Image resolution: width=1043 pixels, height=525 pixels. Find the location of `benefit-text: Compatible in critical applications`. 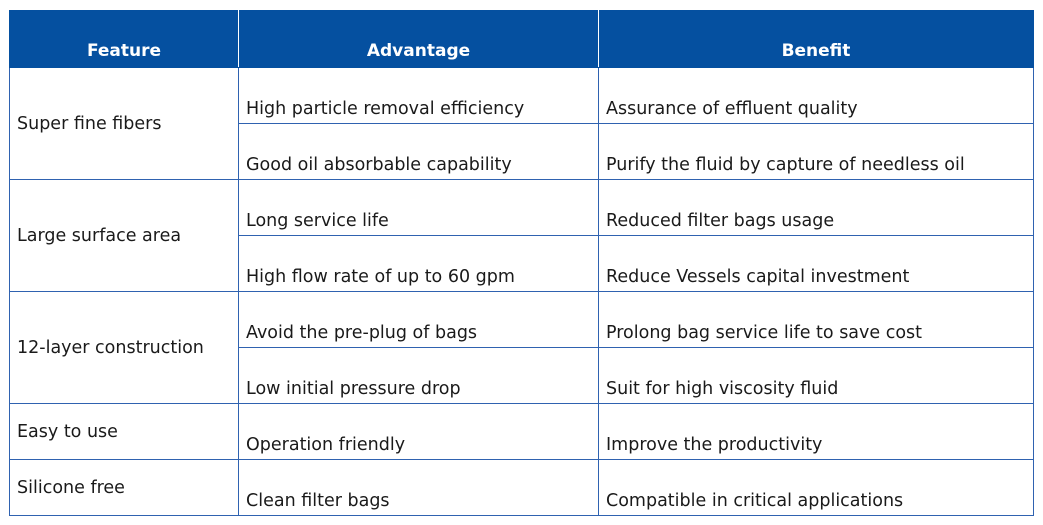

benefit-text: Compatible in critical applications is located at coordinates (755, 501).